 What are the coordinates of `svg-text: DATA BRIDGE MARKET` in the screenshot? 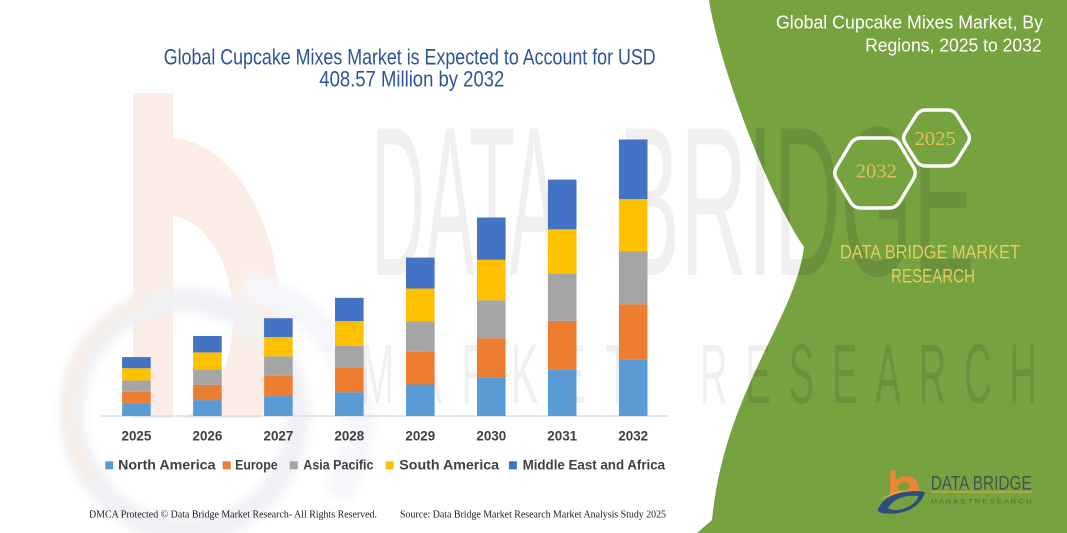 It's located at (930, 253).